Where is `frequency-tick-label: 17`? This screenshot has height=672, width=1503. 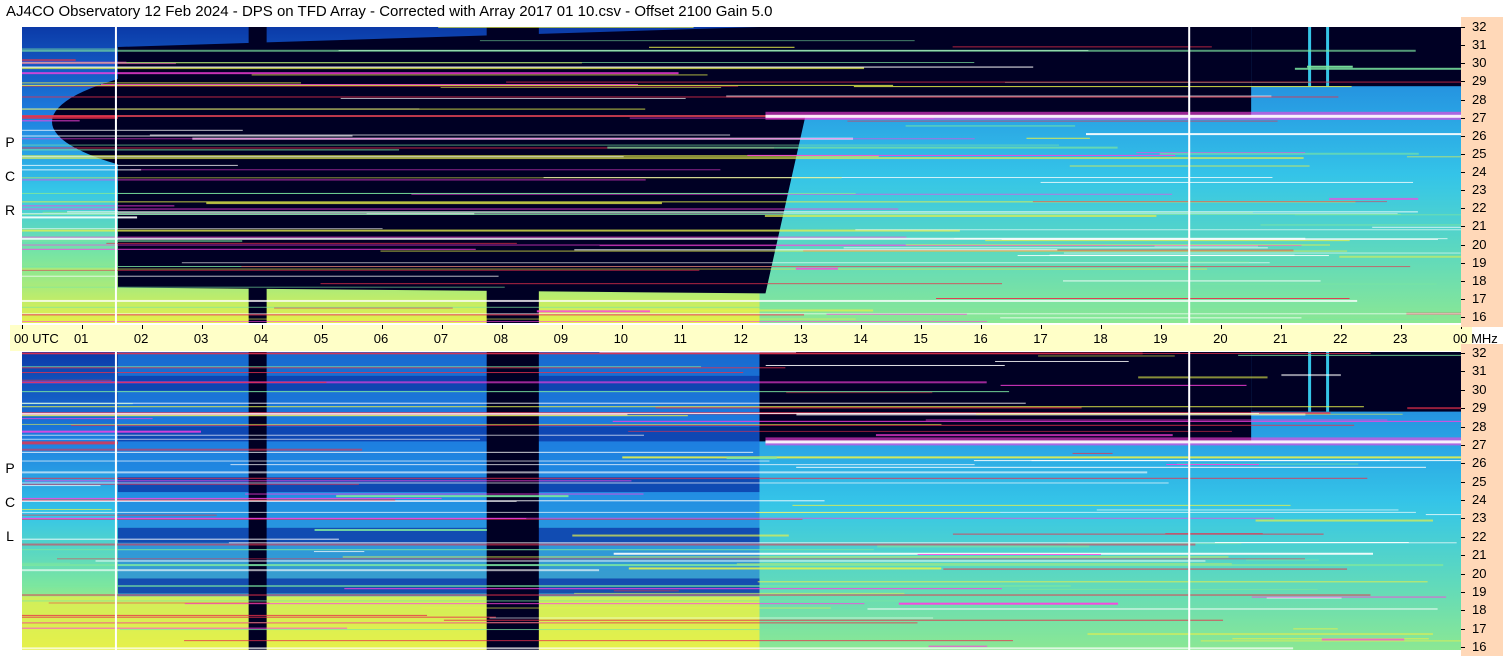
frequency-tick-label: 17 is located at coordinates (1479, 298).